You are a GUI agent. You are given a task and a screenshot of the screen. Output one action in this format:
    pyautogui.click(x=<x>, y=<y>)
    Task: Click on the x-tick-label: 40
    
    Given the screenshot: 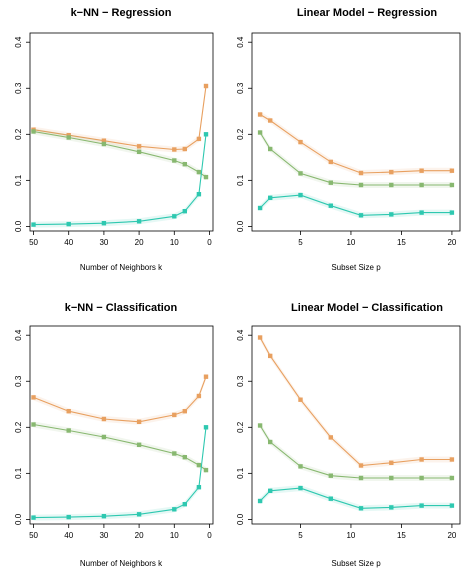 What is the action you would take?
    pyautogui.click(x=68, y=242)
    